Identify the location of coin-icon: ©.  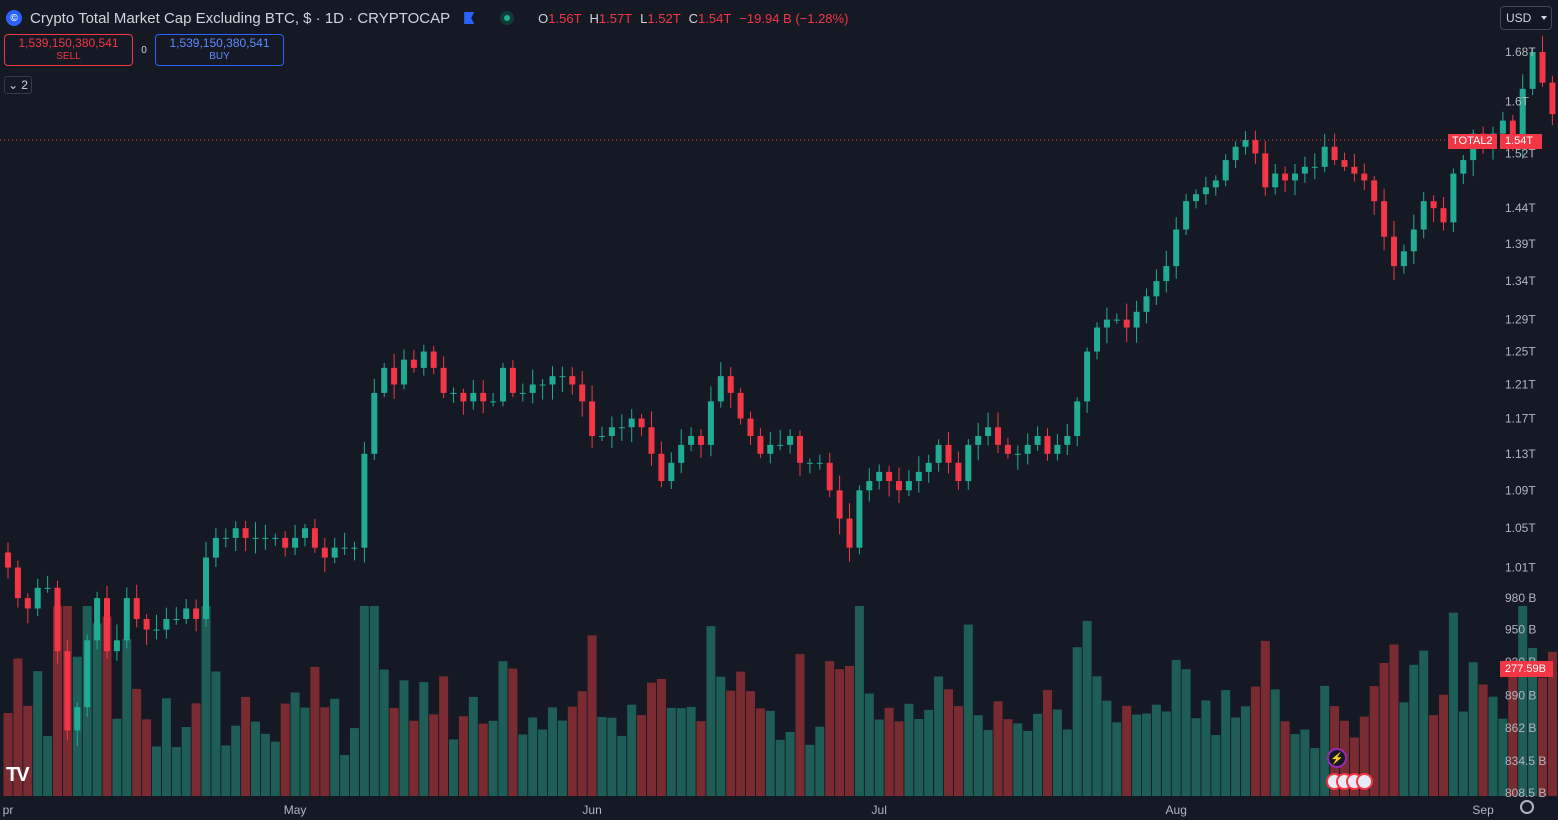
(14, 18).